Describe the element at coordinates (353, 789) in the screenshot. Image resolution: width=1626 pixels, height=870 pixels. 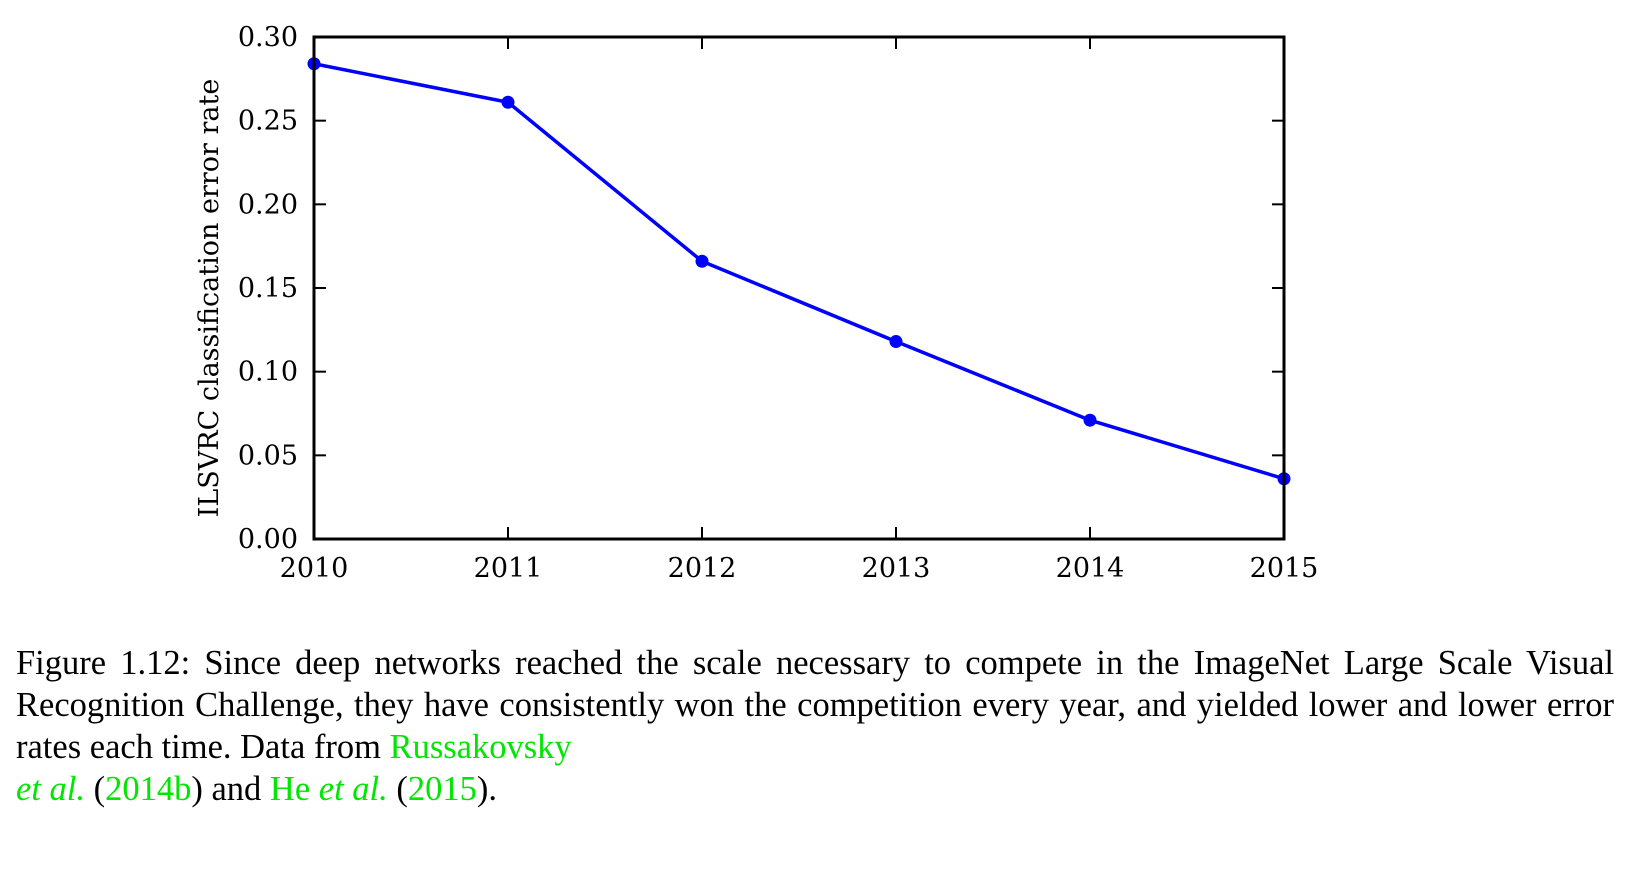
I see `citation-he-etal: et al.` at that location.